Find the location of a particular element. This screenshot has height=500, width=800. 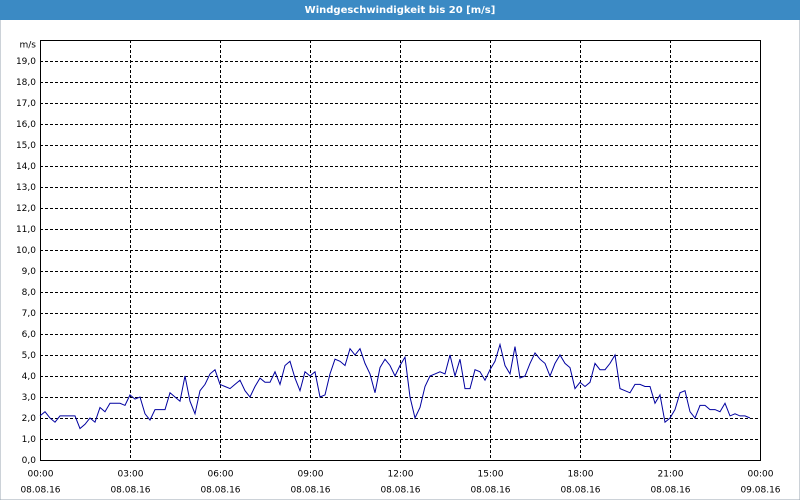

x-tick-label: 03:00 is located at coordinates (131, 475).